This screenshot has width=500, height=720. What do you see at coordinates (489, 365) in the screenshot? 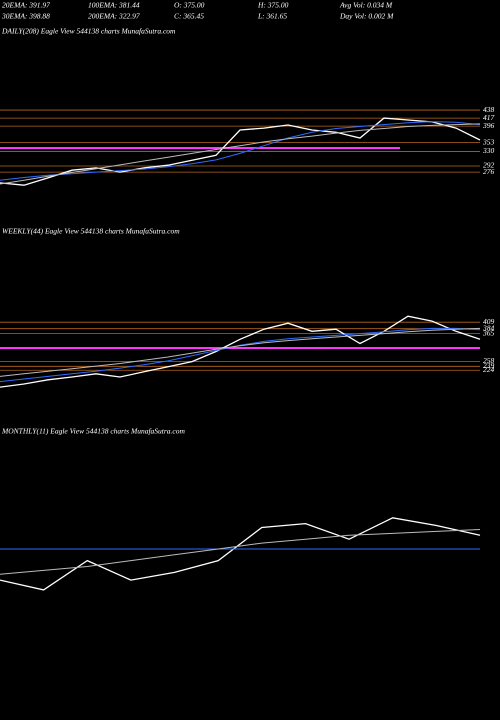
I see `y-tick-label: 239` at bounding box center [489, 365].